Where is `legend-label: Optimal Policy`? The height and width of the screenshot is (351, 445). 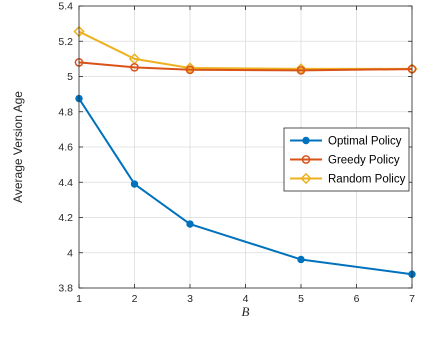 legend-label: Optimal Policy is located at coordinates (365, 142).